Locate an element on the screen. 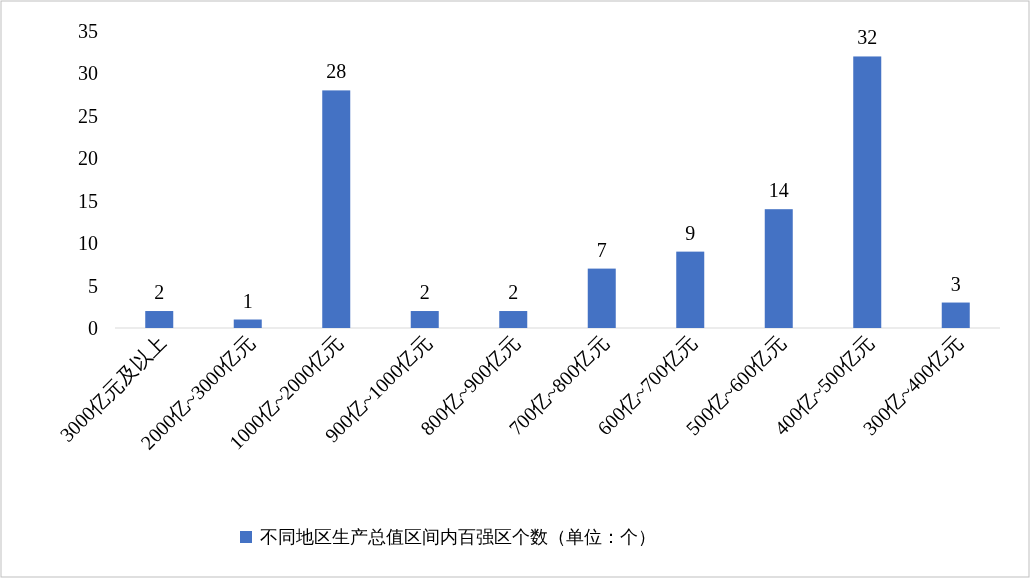  data-label: 7 is located at coordinates (601, 249).